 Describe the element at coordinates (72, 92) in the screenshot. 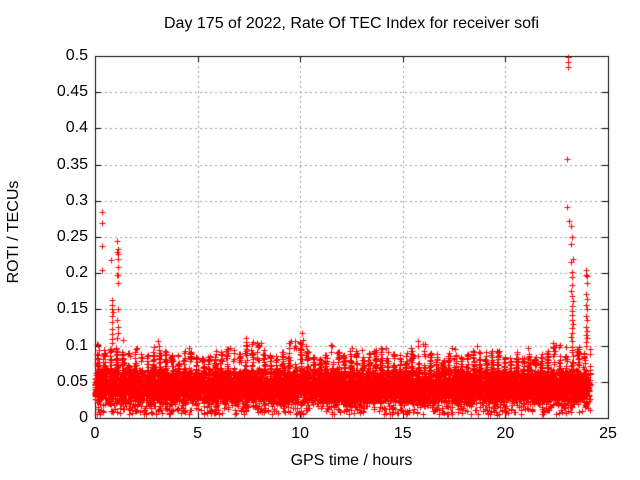

I see `y-tick-label: 0.45` at that location.